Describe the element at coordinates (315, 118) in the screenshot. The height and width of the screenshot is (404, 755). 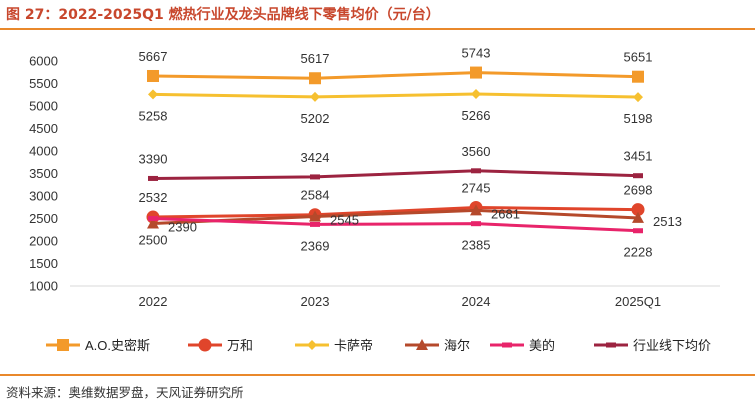
I see `data-label: 5202` at that location.